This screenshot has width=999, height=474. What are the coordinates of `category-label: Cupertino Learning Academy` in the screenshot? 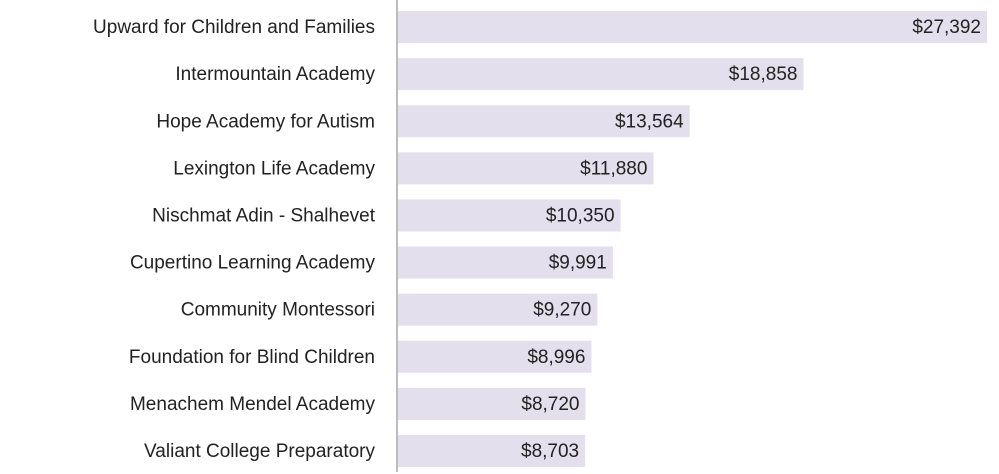 It's located at (253, 263).